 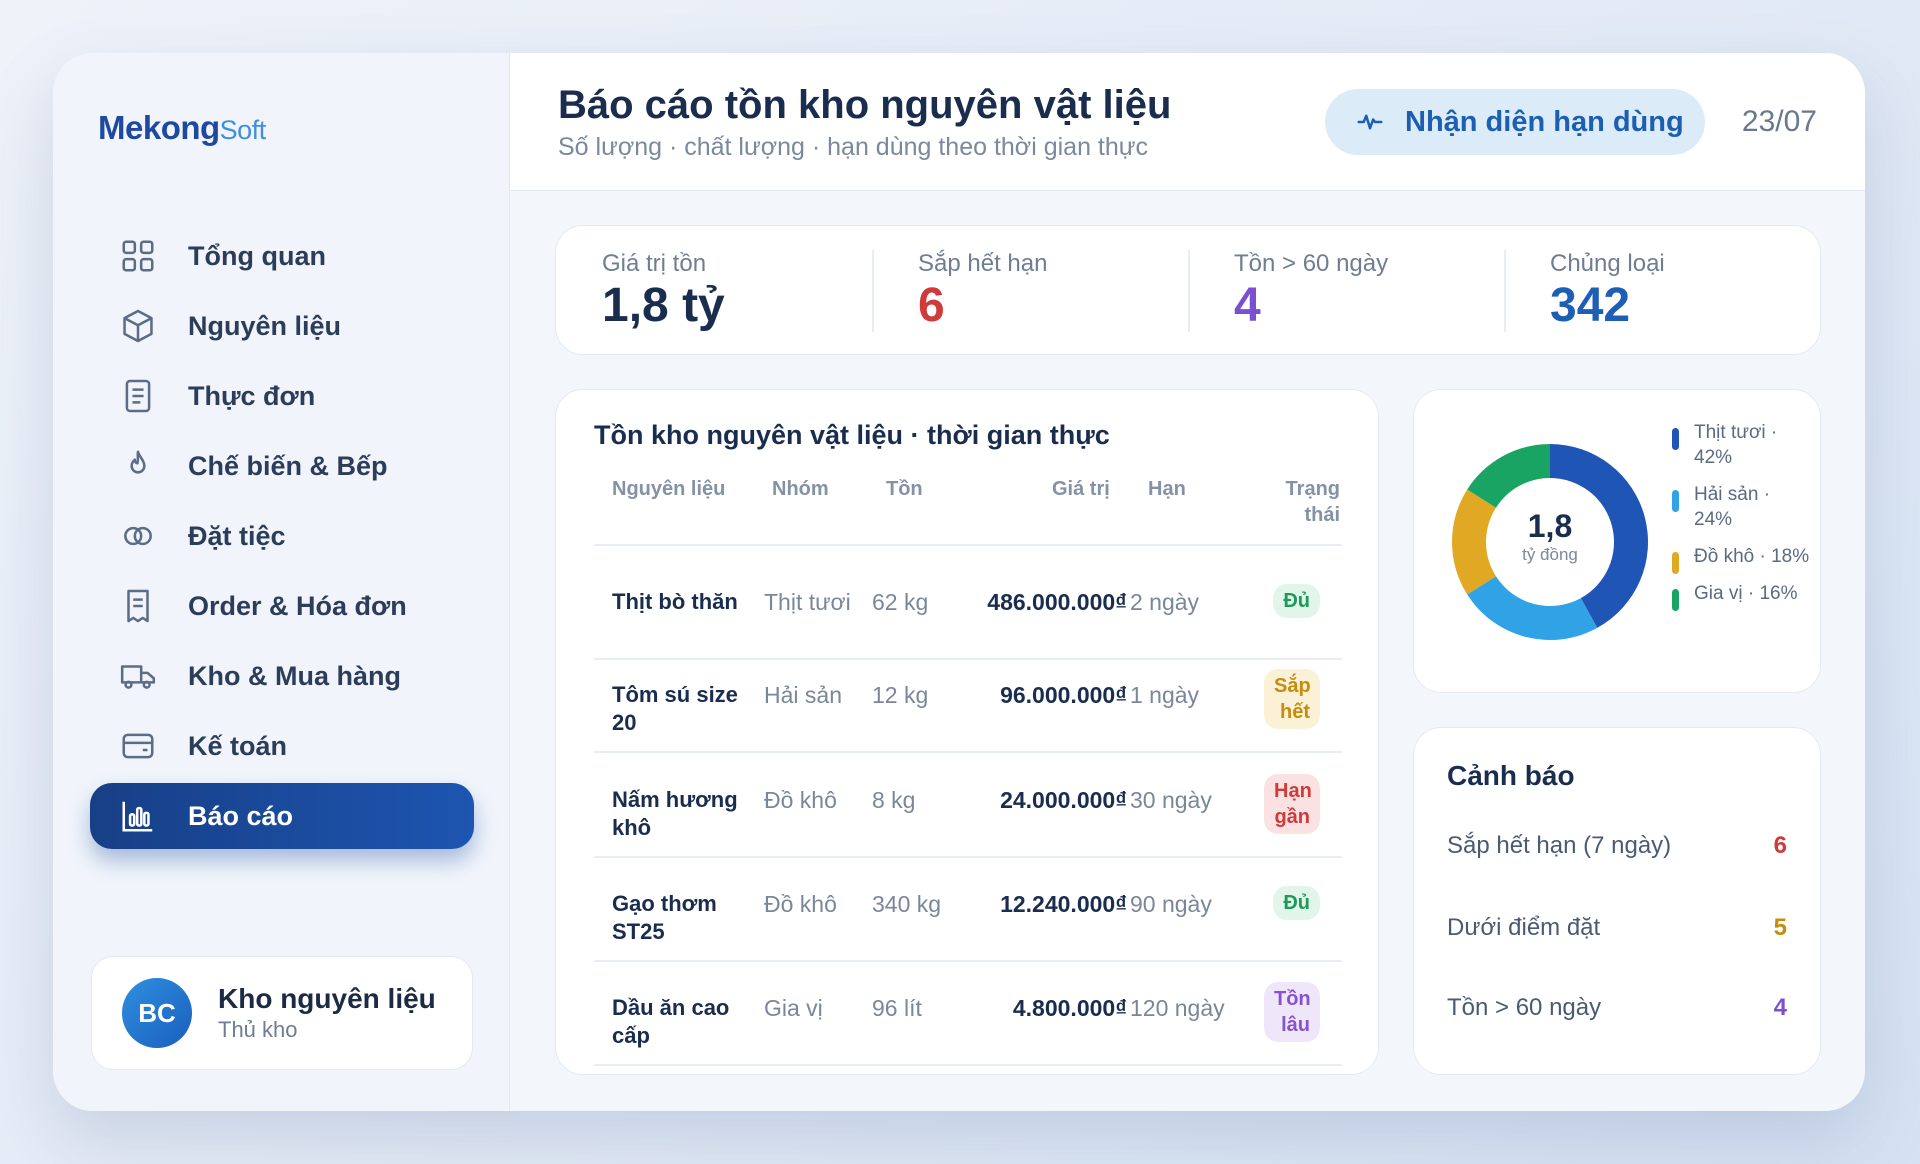 What do you see at coordinates (138, 466) in the screenshot?
I see `flame-icon` at bounding box center [138, 466].